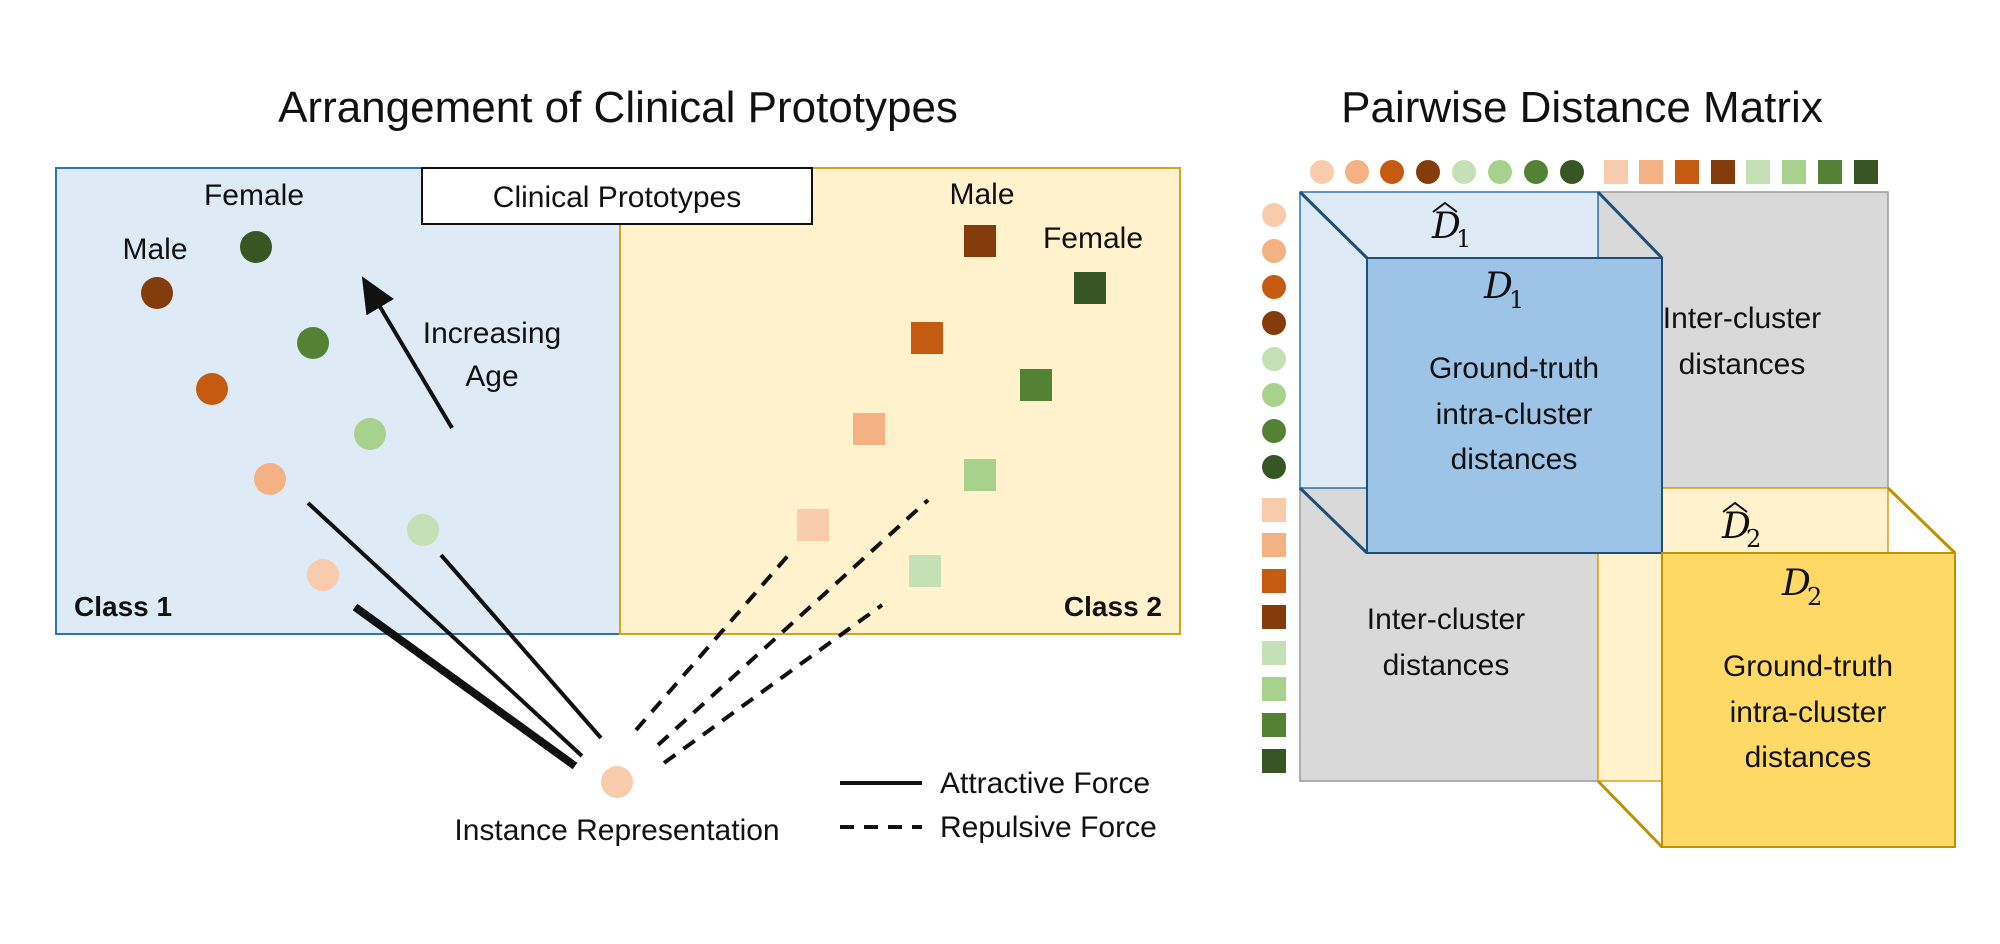 Image resolution: width=2000 pixels, height=944 pixels. I want to click on d2-front-face, so click(1808, 700).